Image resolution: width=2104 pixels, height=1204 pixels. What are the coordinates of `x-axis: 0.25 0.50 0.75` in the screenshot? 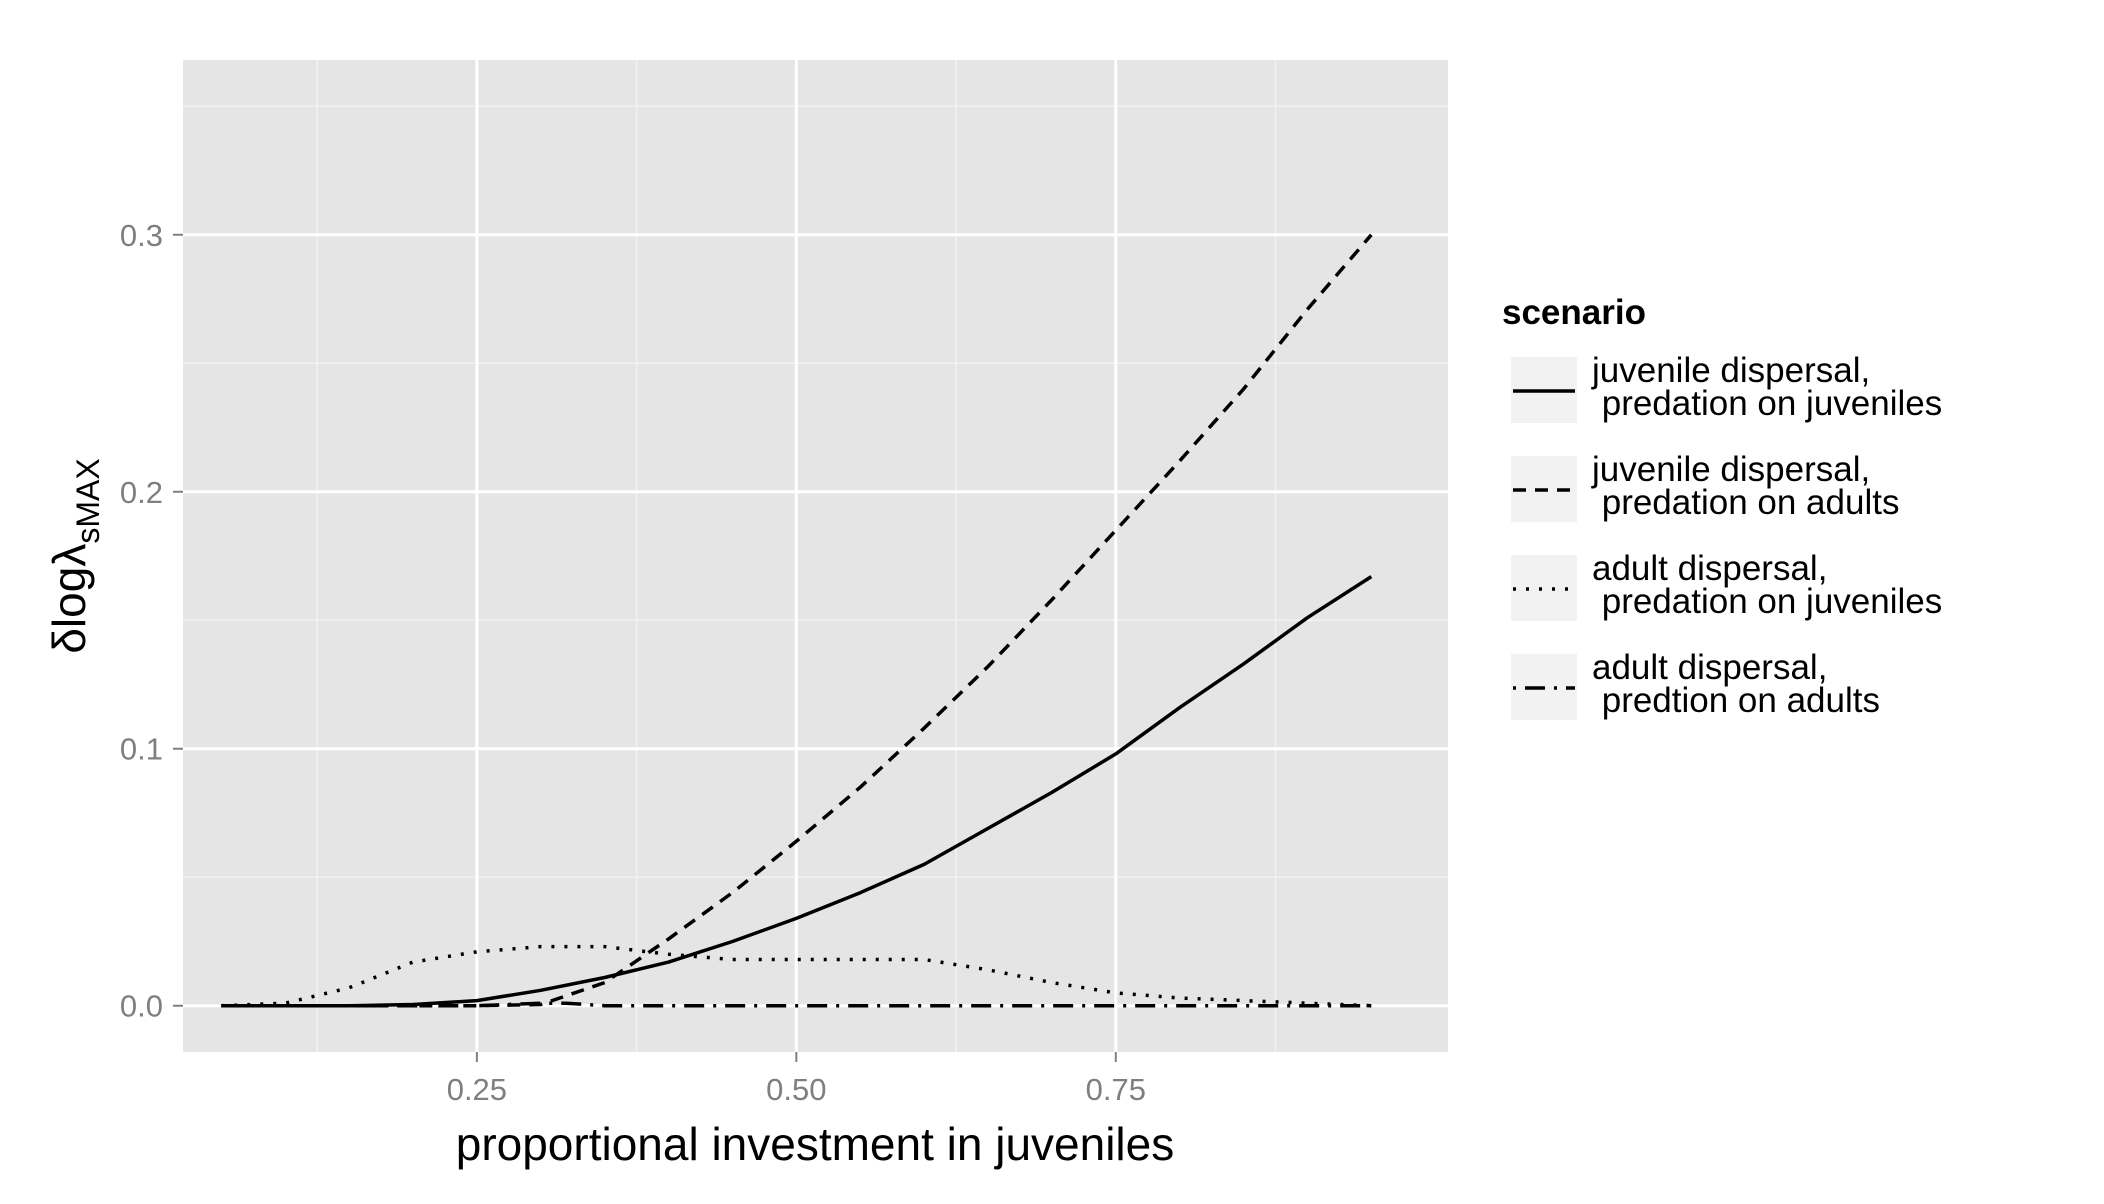 It's located at (796, 1079).